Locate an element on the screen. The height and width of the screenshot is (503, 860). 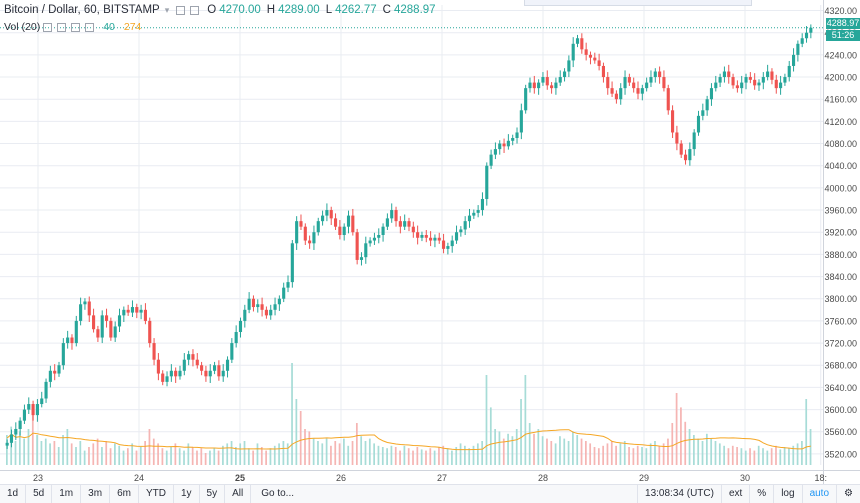
log-toggle: log is located at coordinates (787, 494).